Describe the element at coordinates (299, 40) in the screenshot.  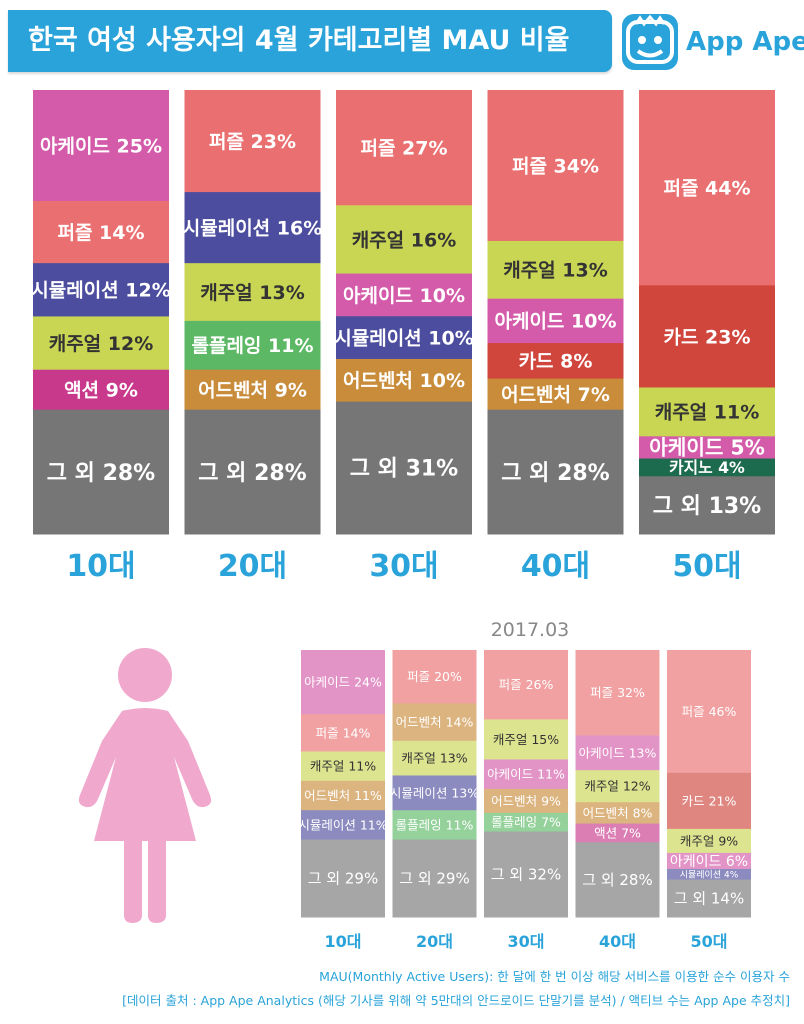
I see `page-title: 한국 여성 사용자의 4월 카테고리별 MAU 비율` at that location.